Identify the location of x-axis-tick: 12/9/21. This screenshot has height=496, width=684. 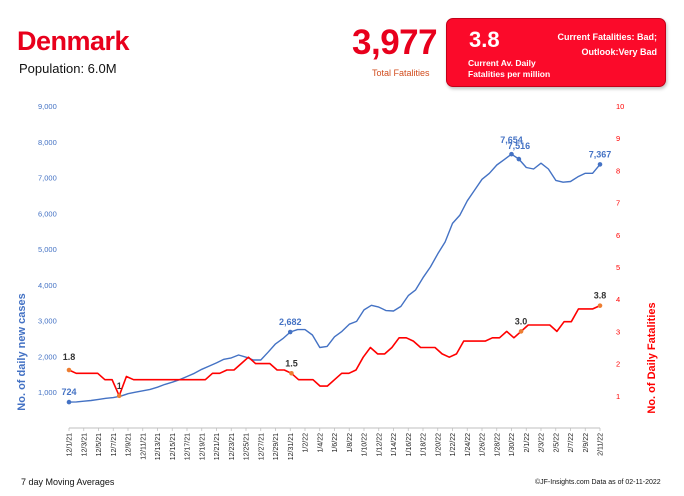
(129, 444).